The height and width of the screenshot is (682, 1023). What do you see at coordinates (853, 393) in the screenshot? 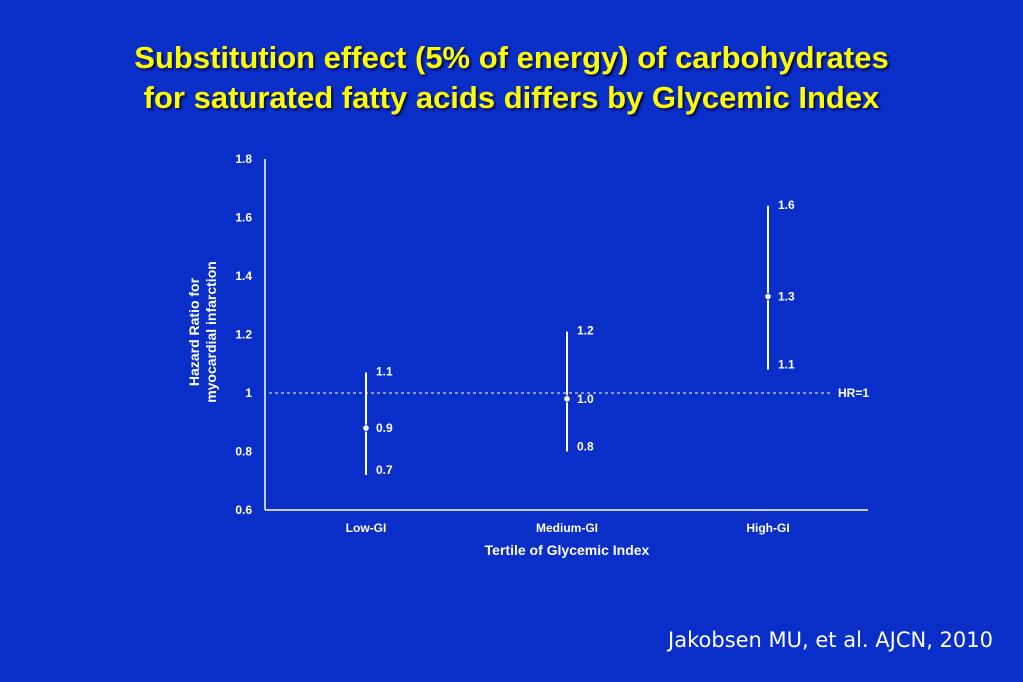
I see `reference-line-label: HR=1` at bounding box center [853, 393].